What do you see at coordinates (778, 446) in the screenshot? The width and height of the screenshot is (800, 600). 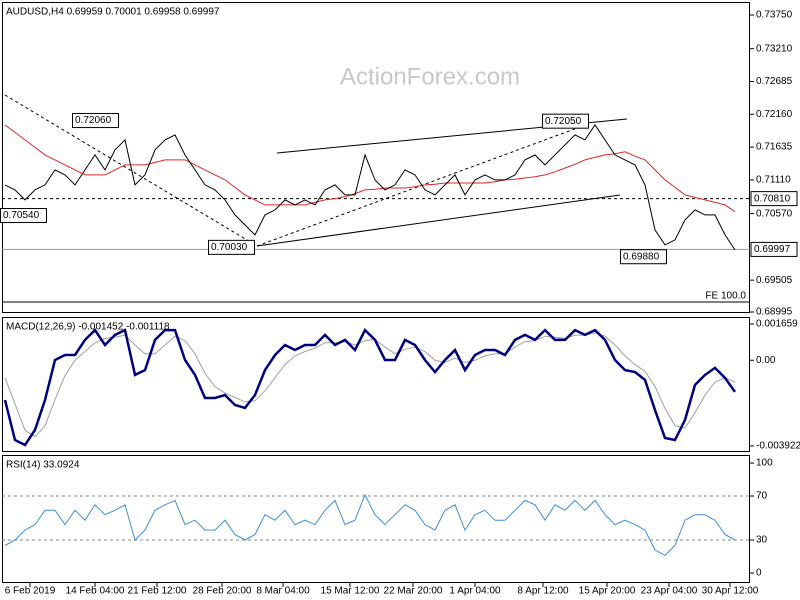 I see `y-tick-label: -0.003922` at bounding box center [778, 446].